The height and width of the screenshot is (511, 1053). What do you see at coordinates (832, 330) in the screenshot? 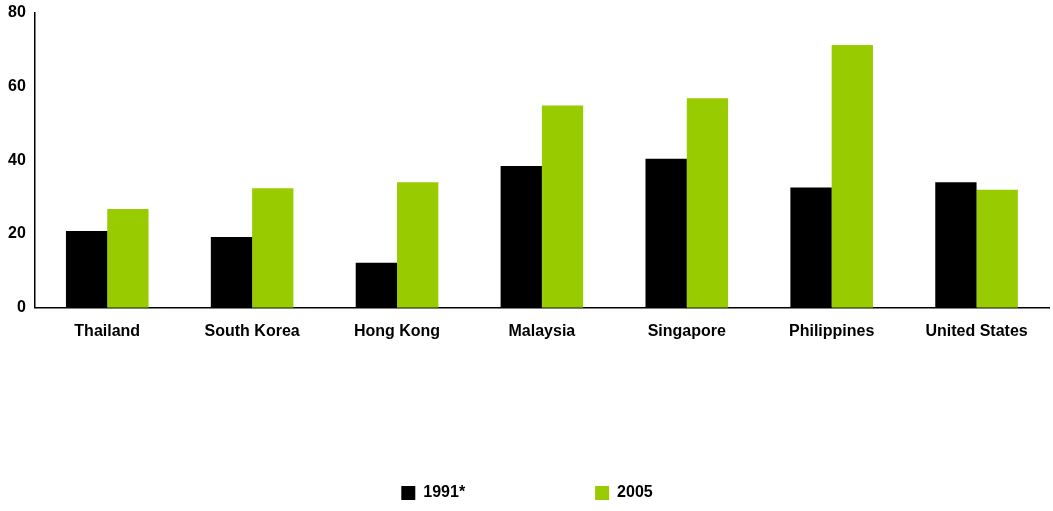
I see `x-tick-label: Philippines` at bounding box center [832, 330].